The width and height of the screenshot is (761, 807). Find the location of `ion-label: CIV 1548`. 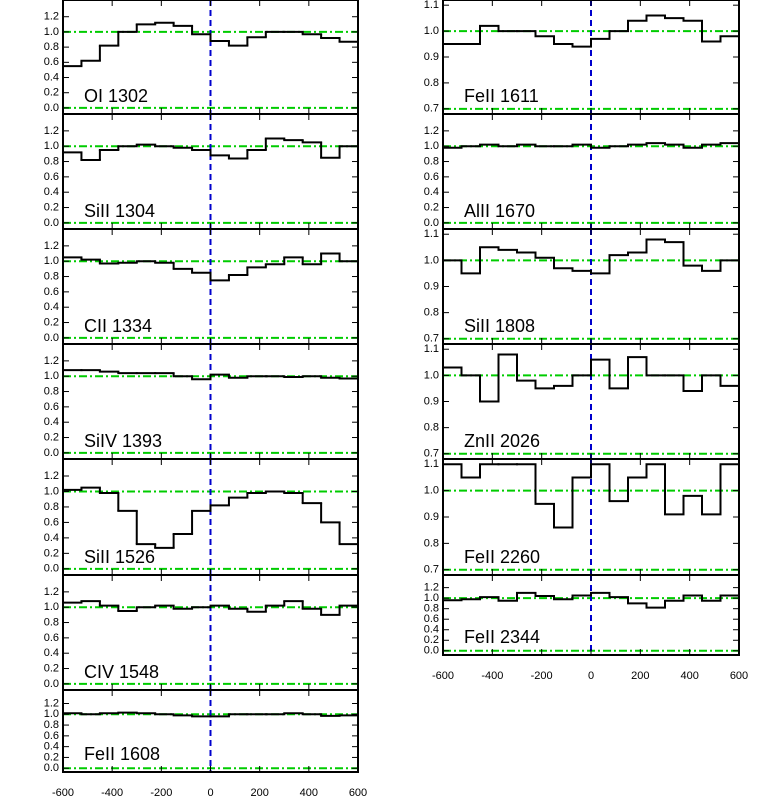

ion-label: CIV 1548 is located at coordinates (121, 672).